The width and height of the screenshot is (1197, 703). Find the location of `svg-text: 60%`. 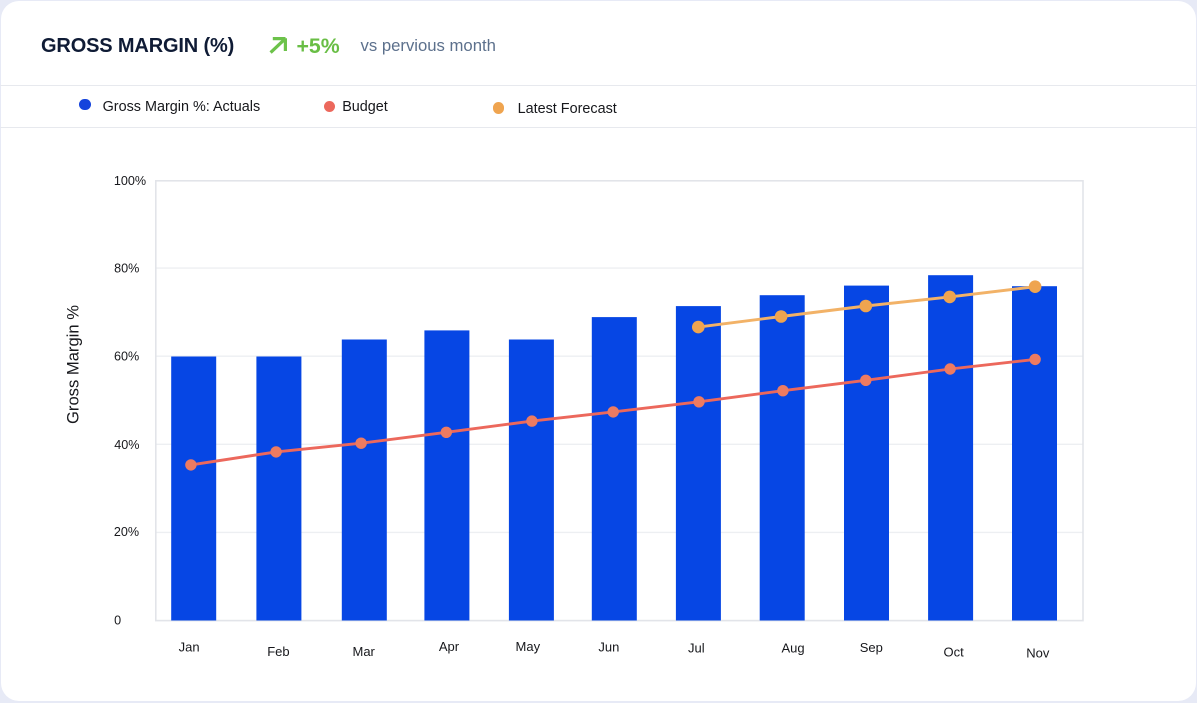

svg-text: 60% is located at coordinates (126, 357).